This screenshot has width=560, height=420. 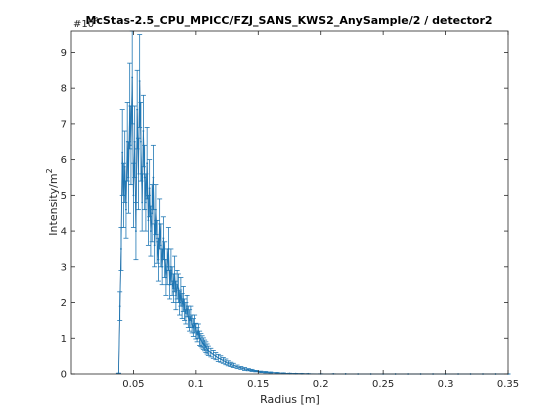 I want to click on x-tick-label: 0.25, so click(x=383, y=384).